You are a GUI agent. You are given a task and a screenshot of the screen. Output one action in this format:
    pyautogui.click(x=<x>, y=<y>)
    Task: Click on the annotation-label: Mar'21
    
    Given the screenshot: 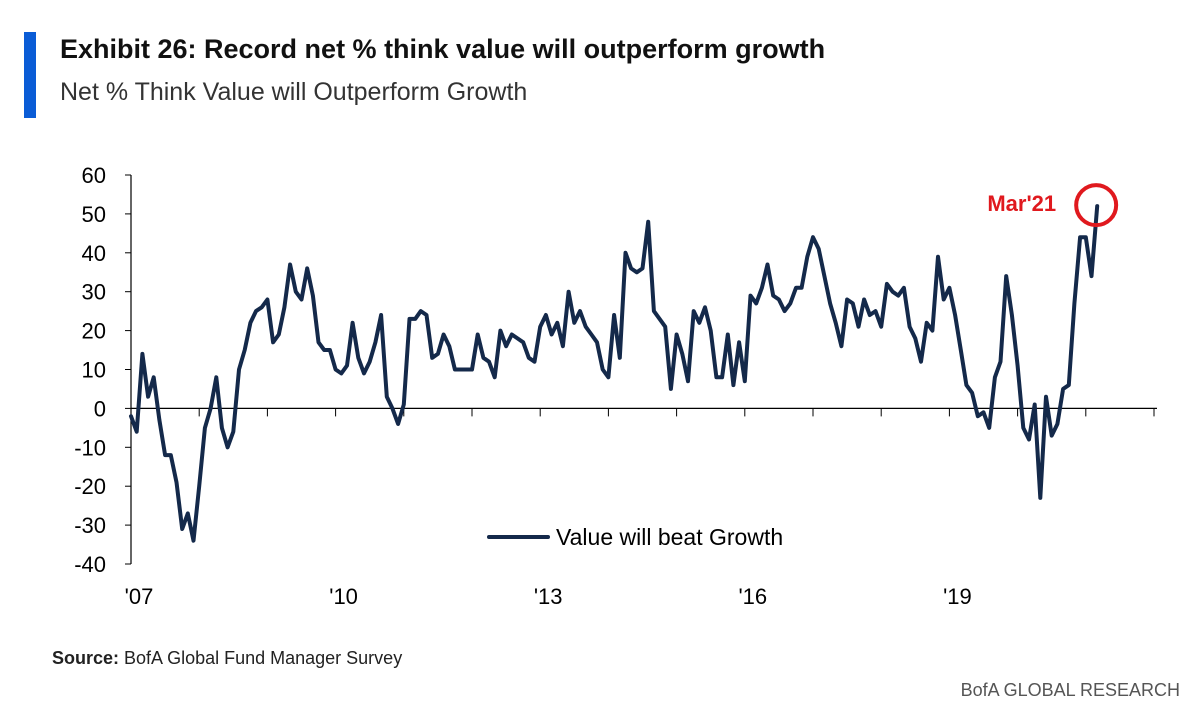 What is the action you would take?
    pyautogui.click(x=1021, y=203)
    